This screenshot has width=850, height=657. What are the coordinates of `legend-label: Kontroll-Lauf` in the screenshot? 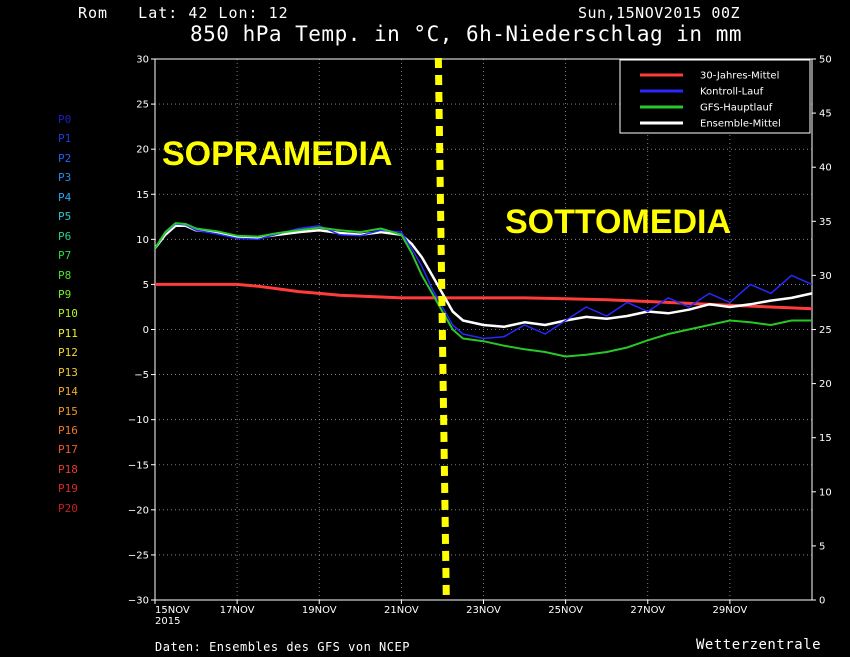 It's located at (732, 92).